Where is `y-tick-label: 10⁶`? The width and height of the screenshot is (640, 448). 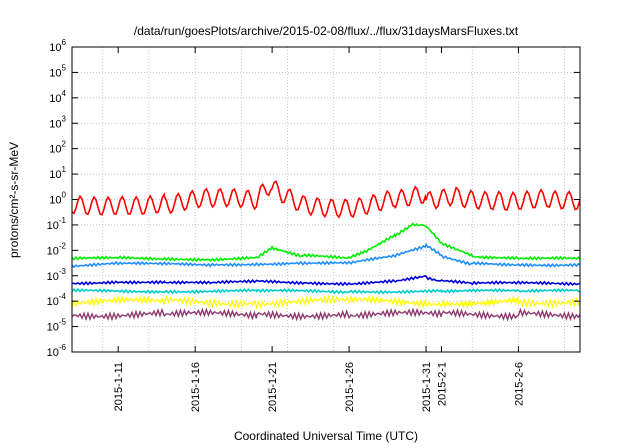
y-tick-label: 10⁶ is located at coordinates (57, 46).